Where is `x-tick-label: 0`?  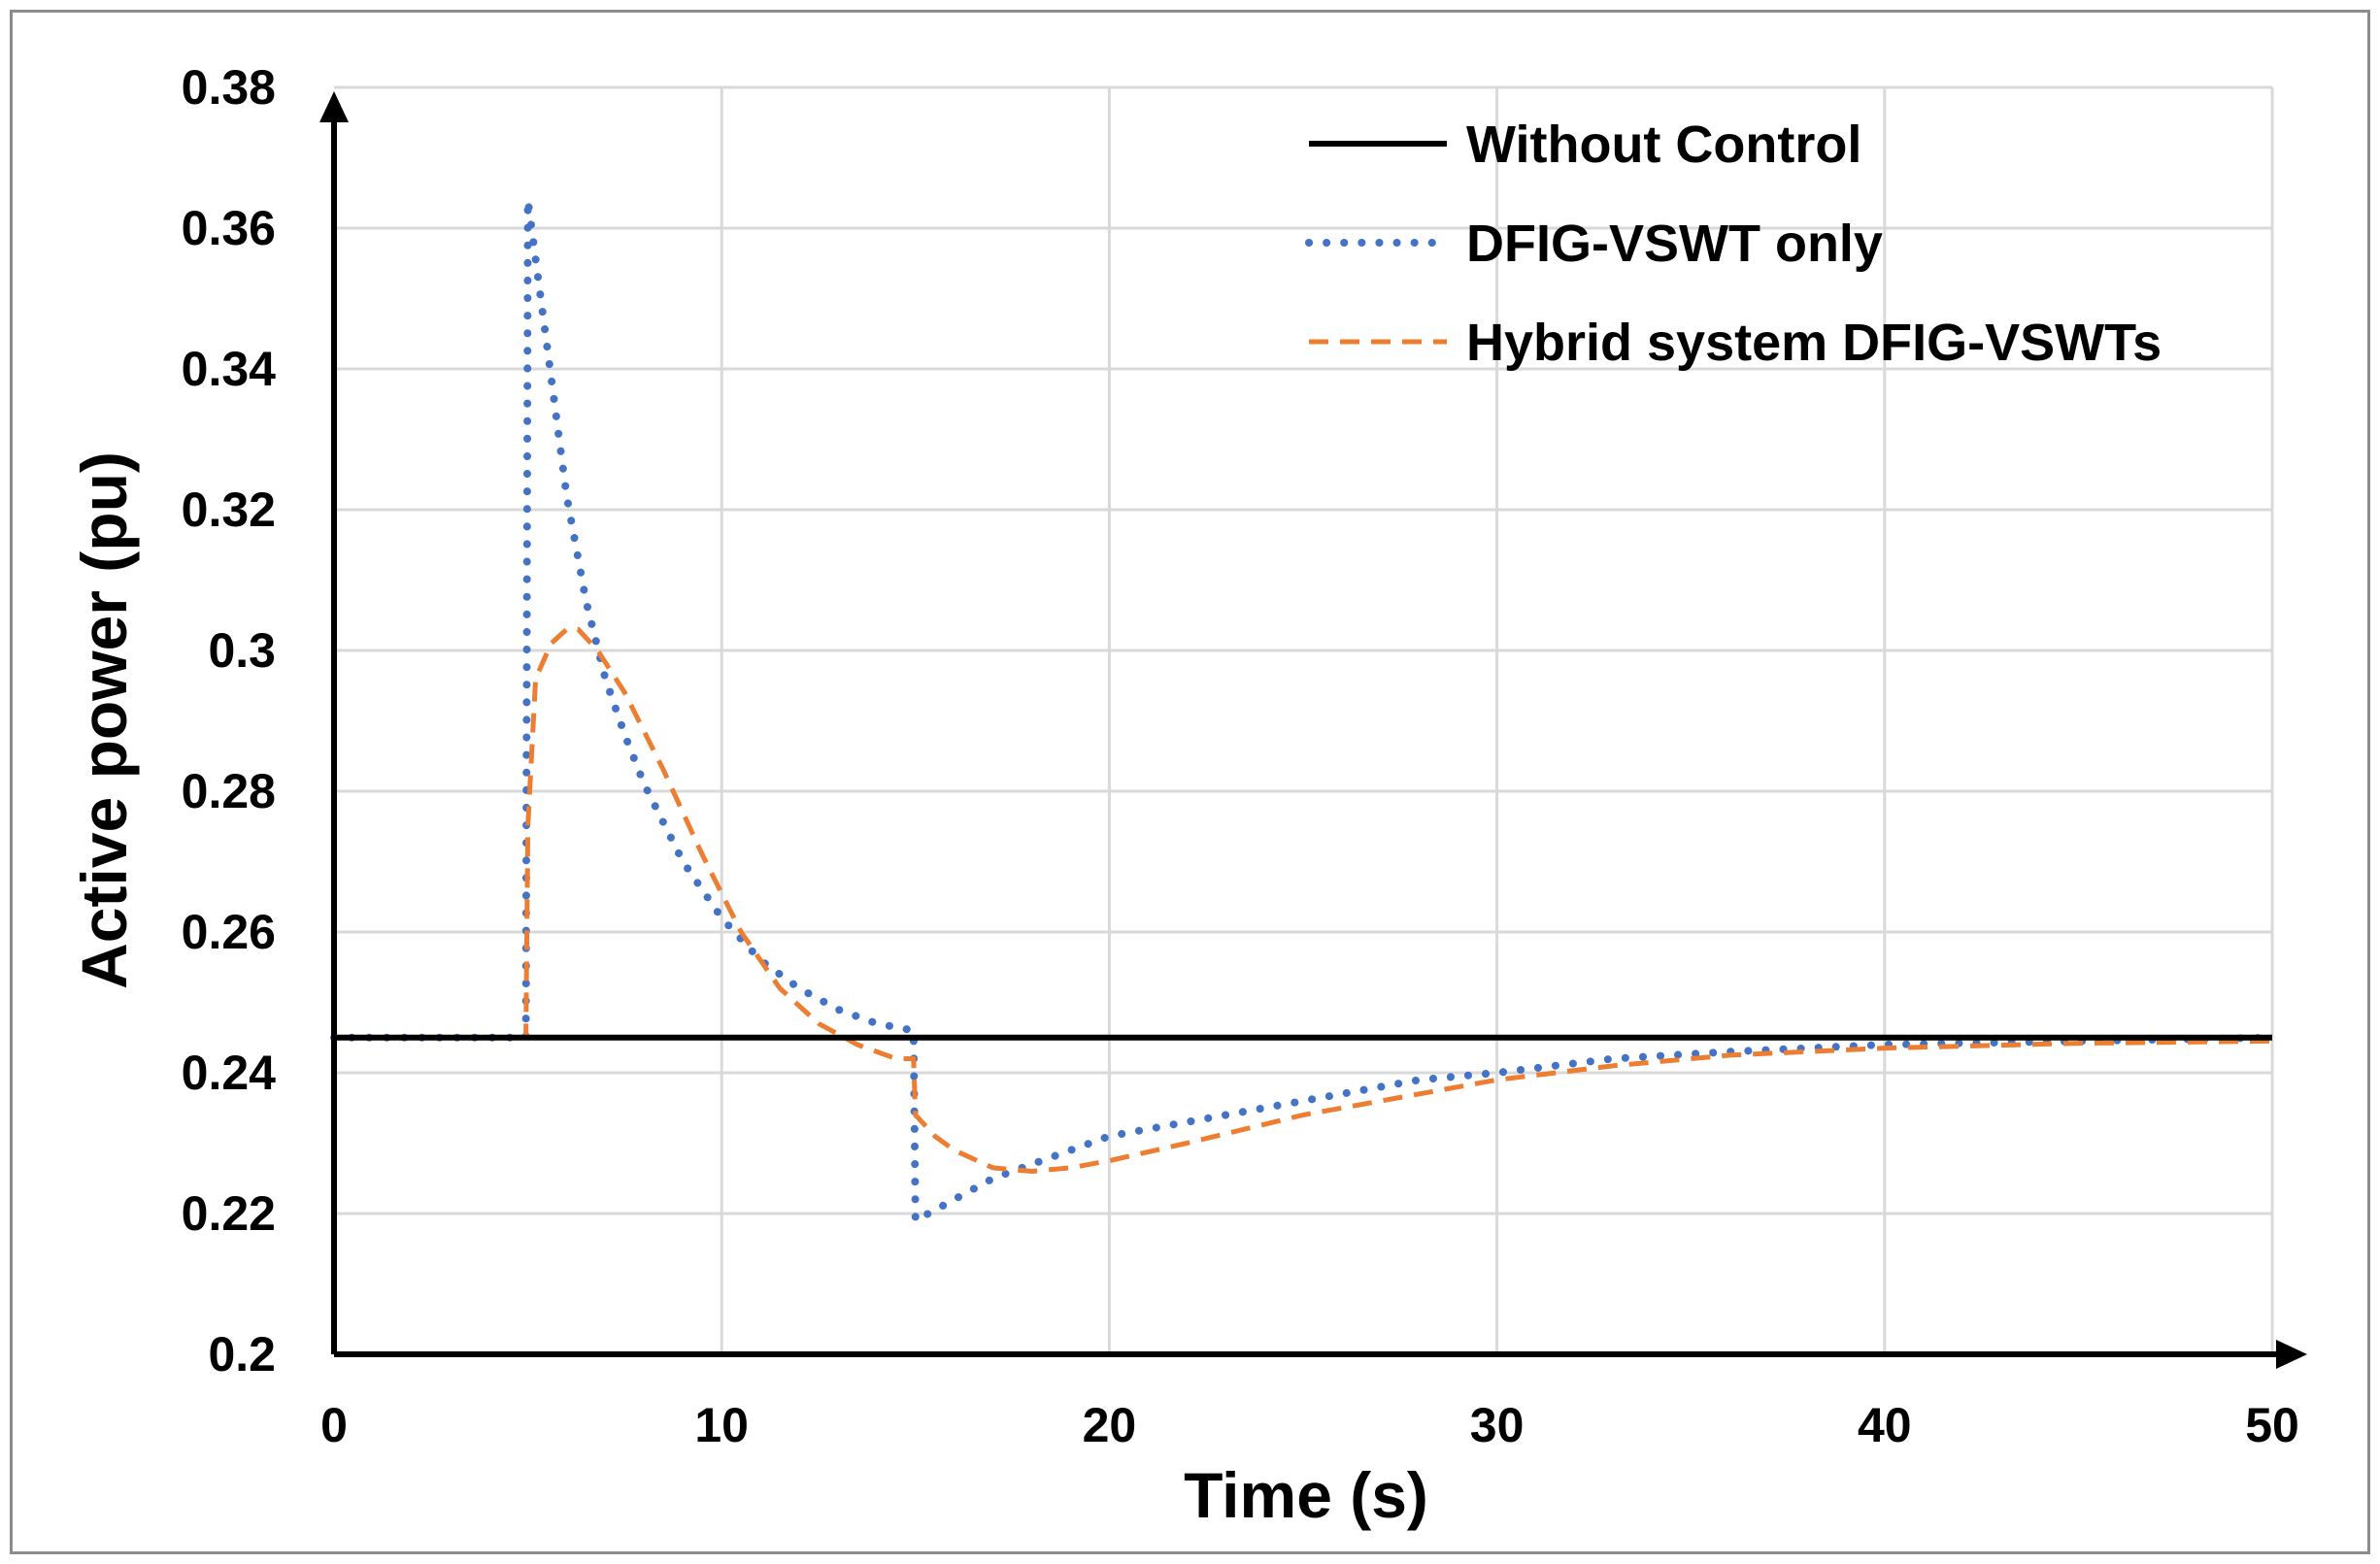 x-tick-label: 0 is located at coordinates (334, 1425).